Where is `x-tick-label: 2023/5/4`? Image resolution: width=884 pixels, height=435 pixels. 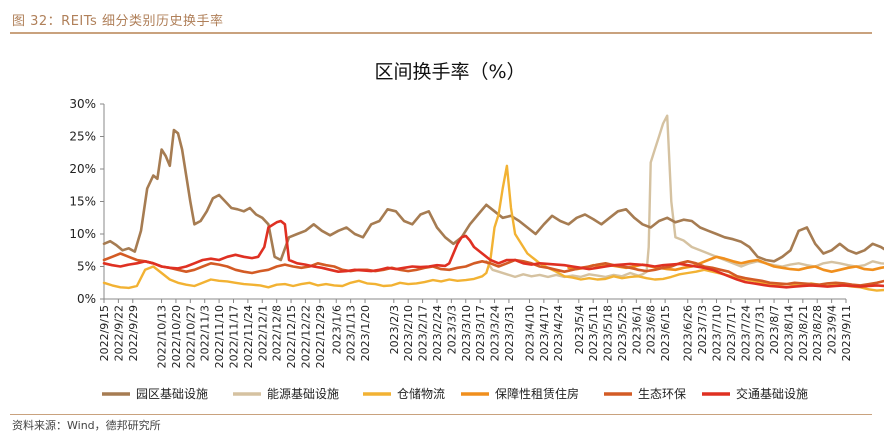 x-tick-label: 2023/5/4 is located at coordinates (579, 329).